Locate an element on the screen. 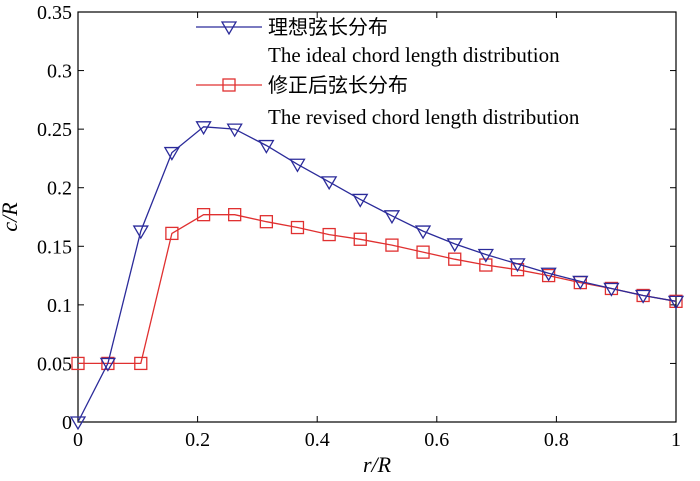 The width and height of the screenshot is (700, 481). y-tick-label: 0.15 is located at coordinates (54, 247).